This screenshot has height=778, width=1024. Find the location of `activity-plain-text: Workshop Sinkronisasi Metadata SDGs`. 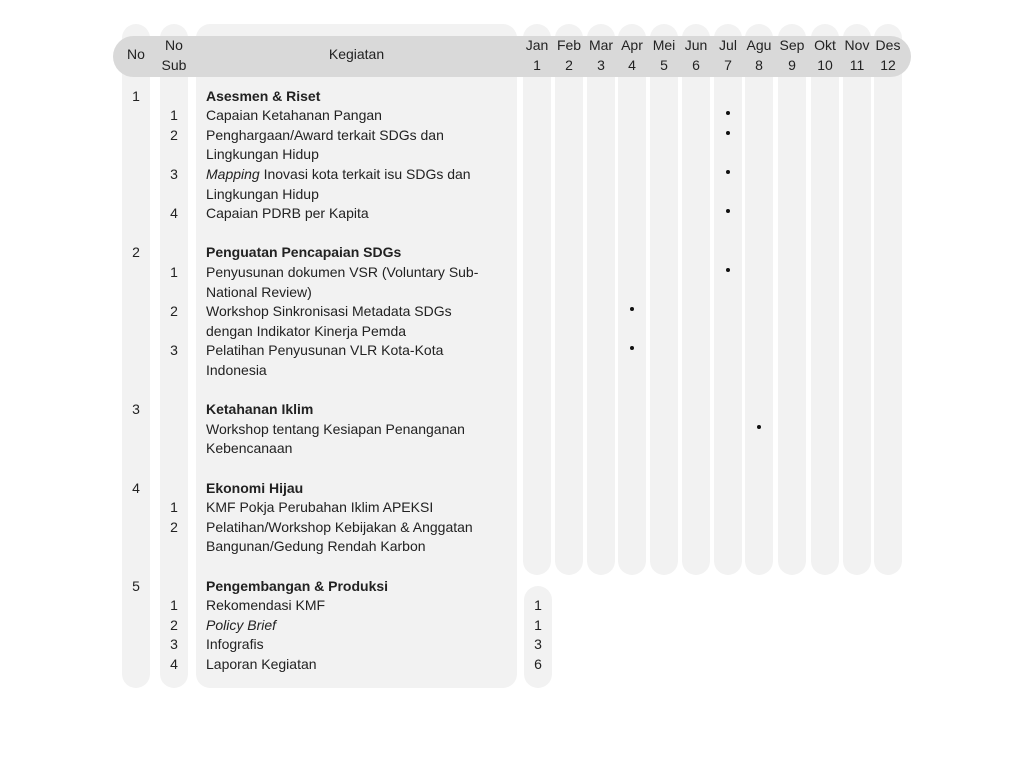

activity-plain-text: Workshop Sinkronisasi Metadata SDGs is located at coordinates (329, 311).